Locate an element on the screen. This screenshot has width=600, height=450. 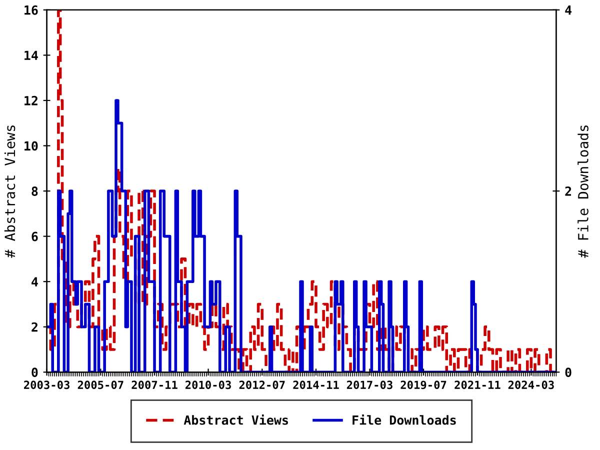
y2-axis-title: # File Downloads is located at coordinates (583, 192).